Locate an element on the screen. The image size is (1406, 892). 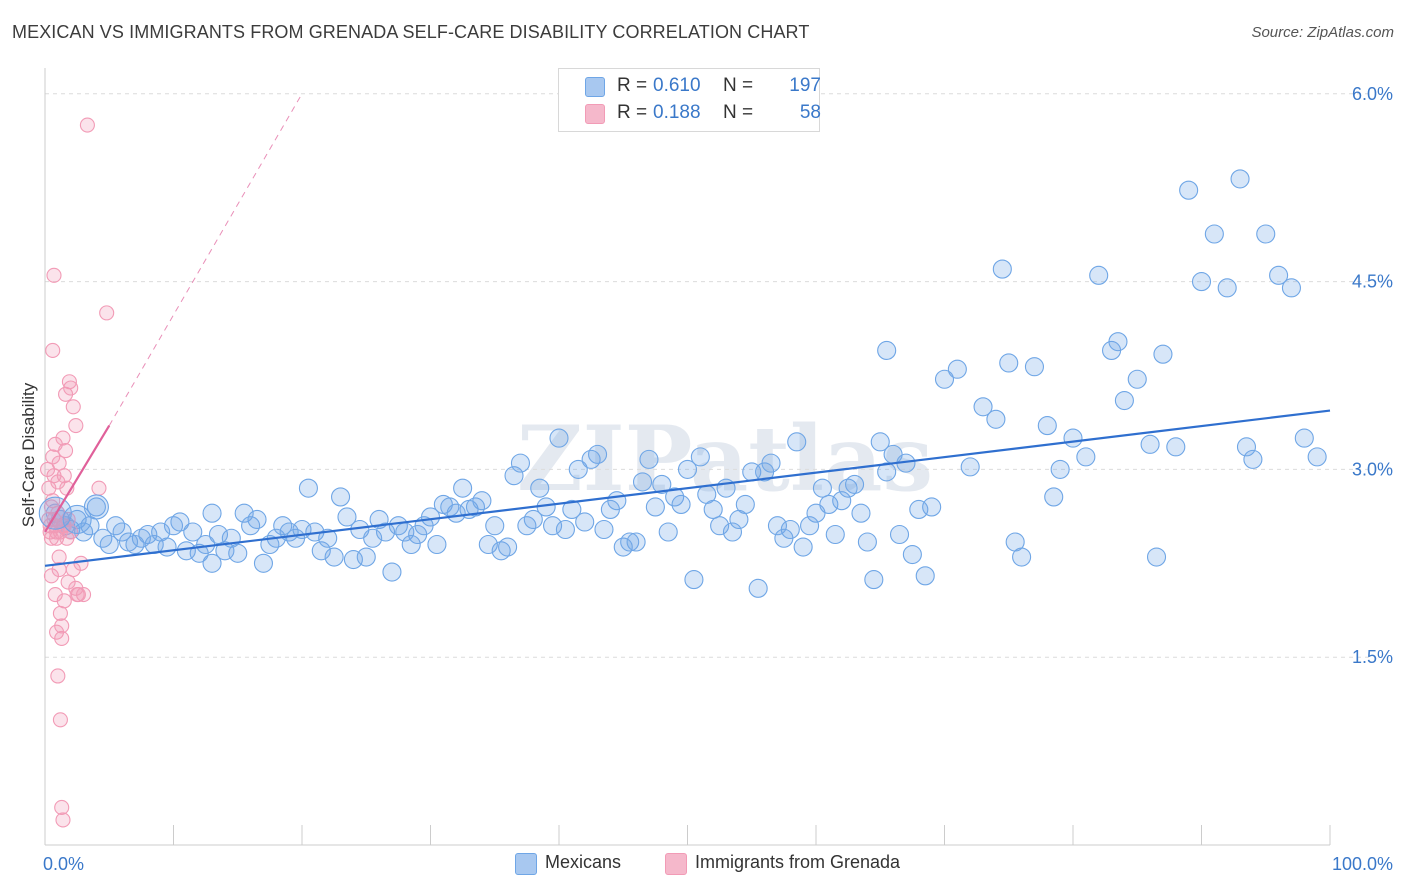
legend-label: Mexicans is located at coordinates (583, 862).